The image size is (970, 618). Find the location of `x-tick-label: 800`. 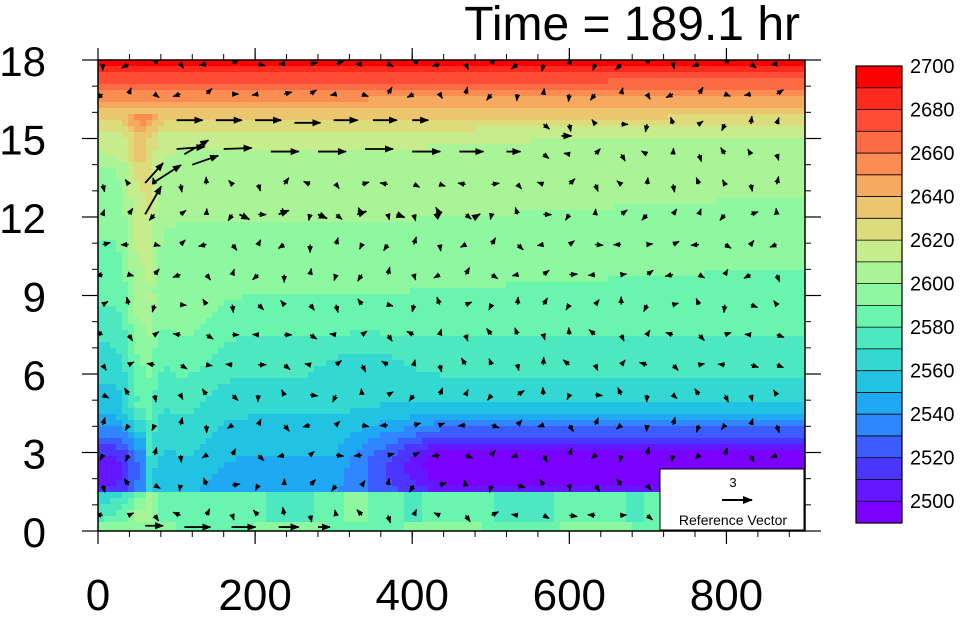

x-tick-label: 800 is located at coordinates (726, 594).